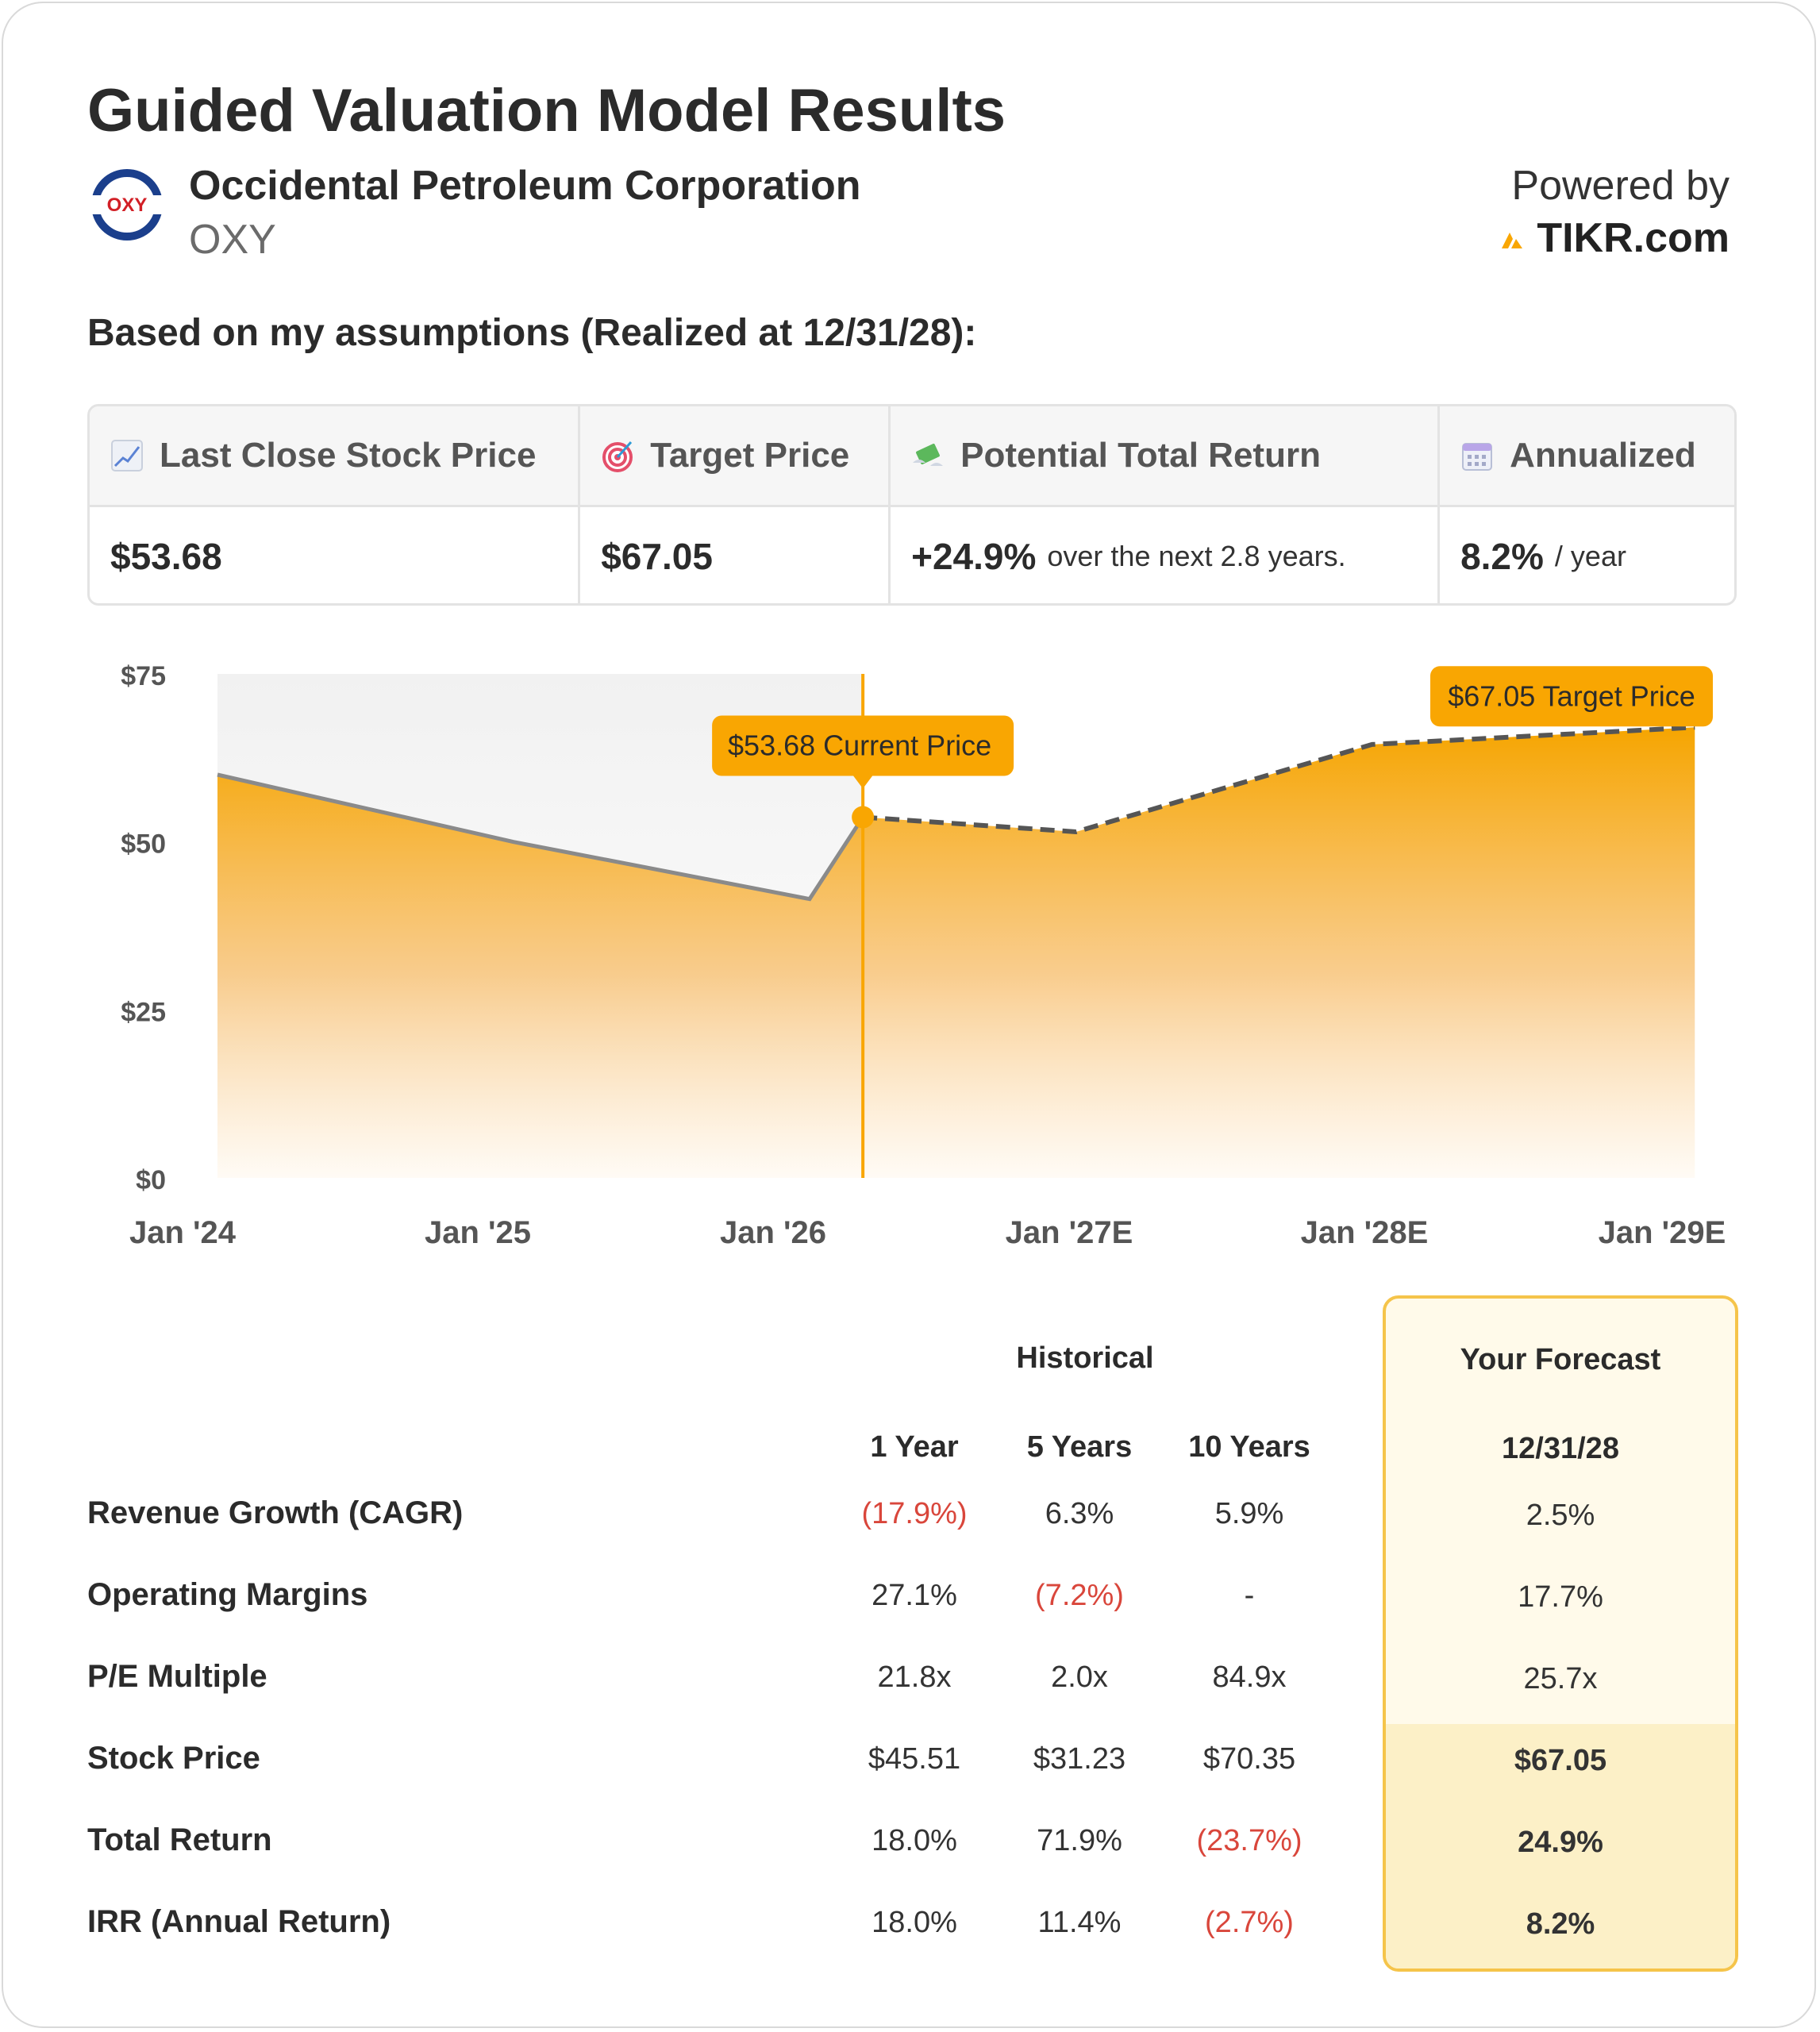  I want to click on current-price-callout, so click(863, 745).